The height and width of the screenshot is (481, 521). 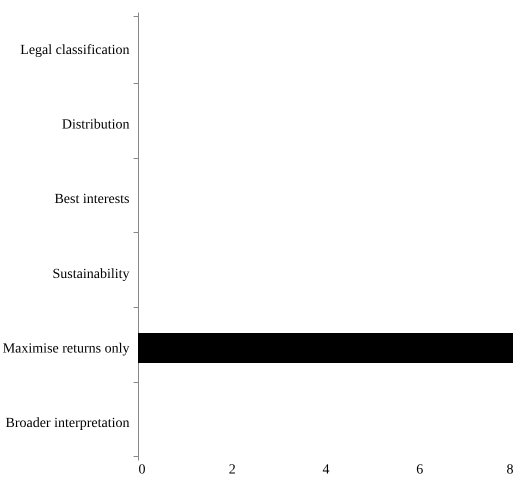 What do you see at coordinates (66, 349) in the screenshot?
I see `y-tick-label: Maximise returns only` at bounding box center [66, 349].